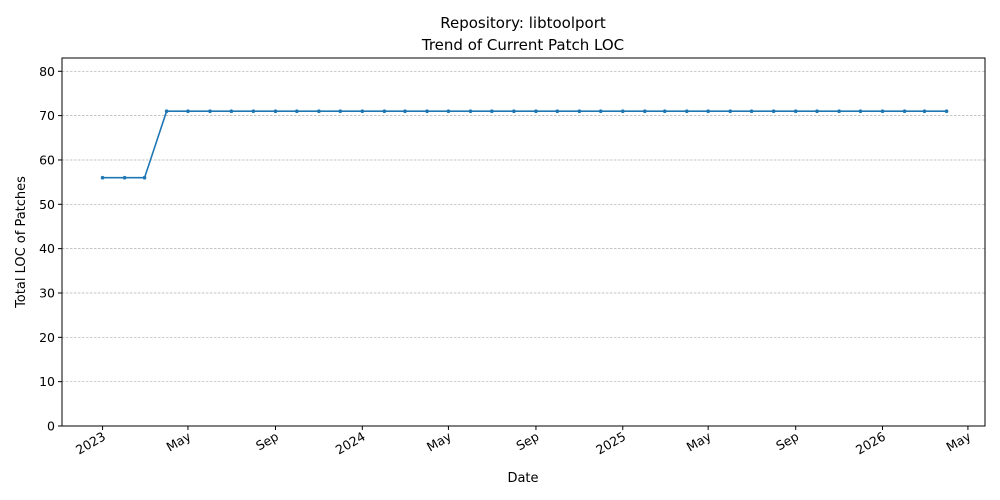 The width and height of the screenshot is (1000, 500). Describe the element at coordinates (610, 443) in the screenshot. I see `x-tick-label: 2025` at that location.